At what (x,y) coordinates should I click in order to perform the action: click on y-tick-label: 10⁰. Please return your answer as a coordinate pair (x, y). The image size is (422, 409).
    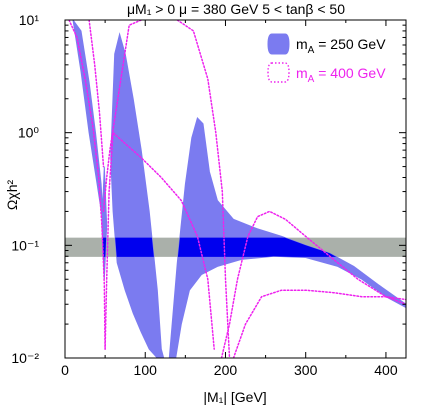
    Looking at the image, I should click on (29, 133).